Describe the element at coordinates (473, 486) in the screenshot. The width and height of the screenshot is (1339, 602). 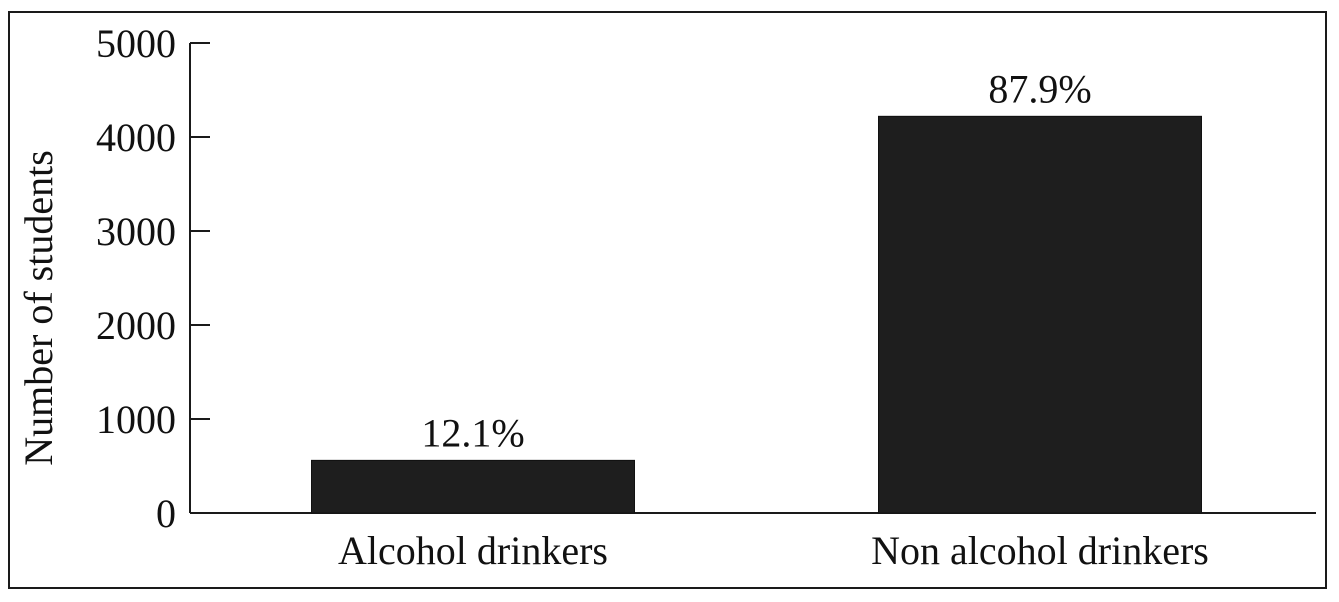
I see `bar-alcohol-drinkers` at that location.